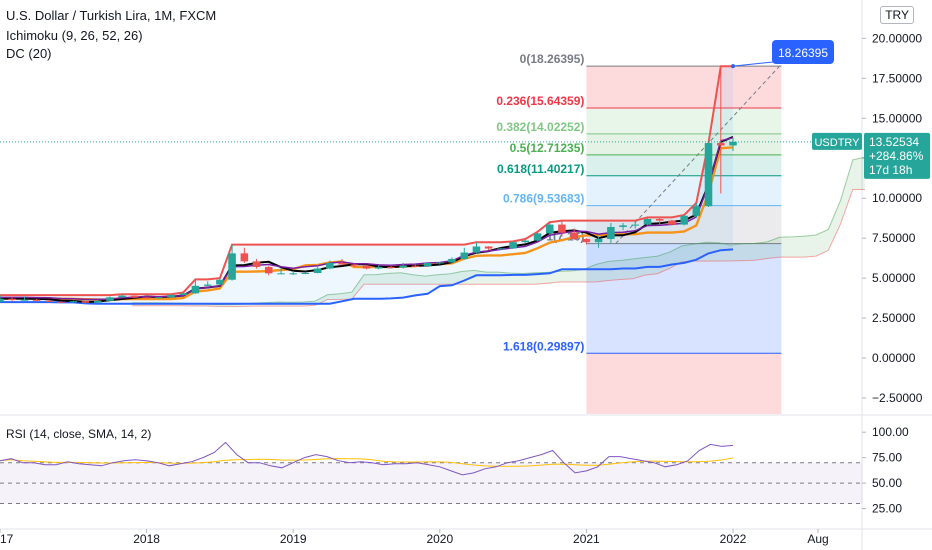 This screenshot has width=932, height=550. I want to click on callout-box, so click(803, 52).